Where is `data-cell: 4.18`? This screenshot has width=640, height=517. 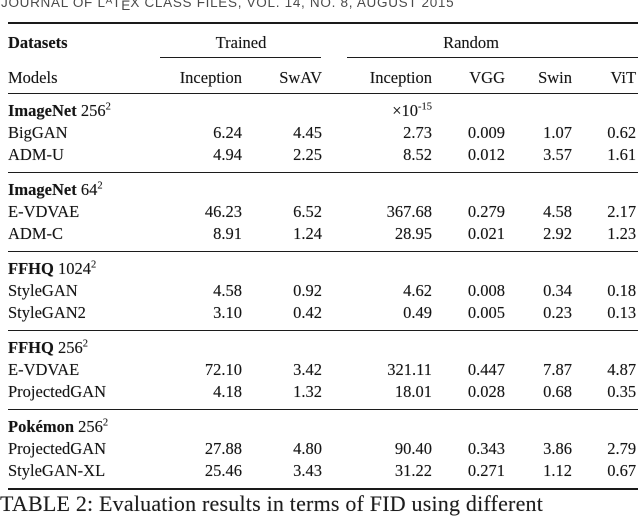 data-cell: 4.18 is located at coordinates (227, 391).